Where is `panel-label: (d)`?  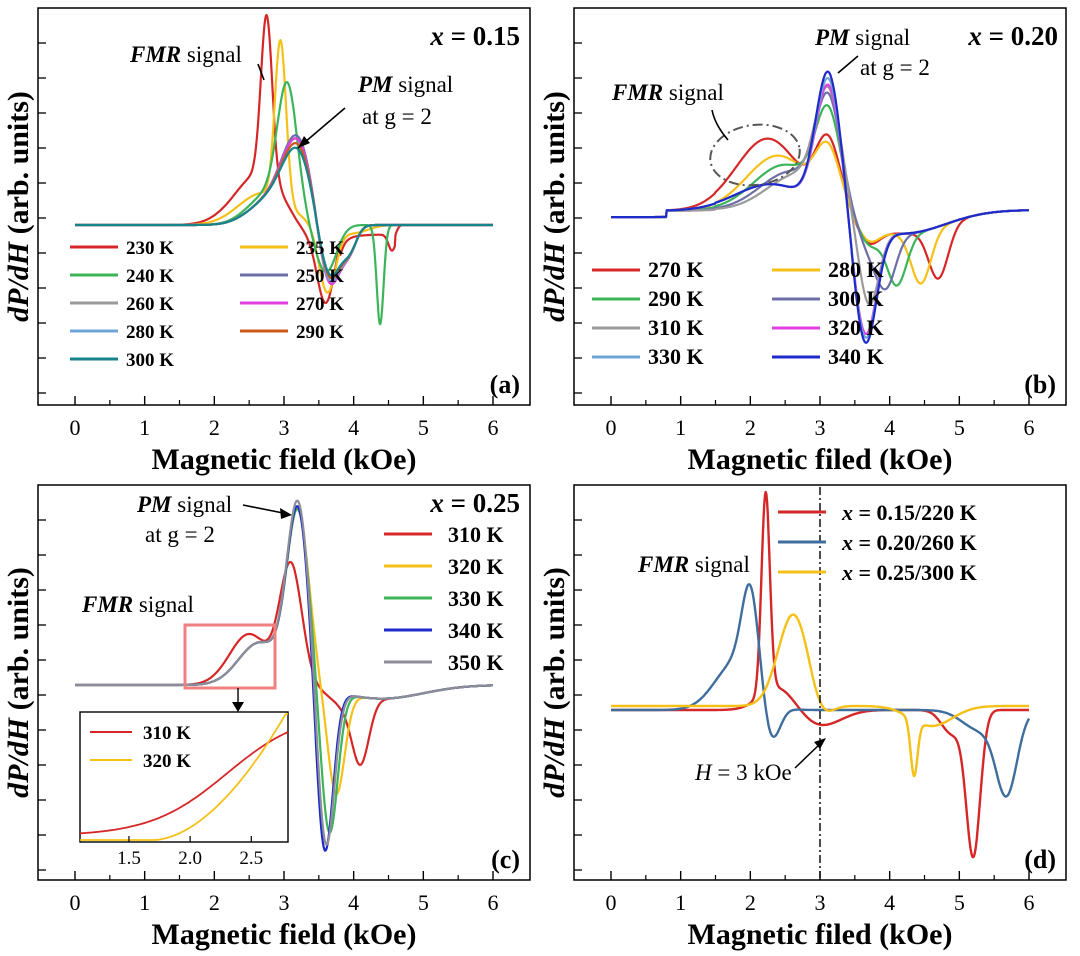 panel-label: (d) is located at coordinates (1040, 859).